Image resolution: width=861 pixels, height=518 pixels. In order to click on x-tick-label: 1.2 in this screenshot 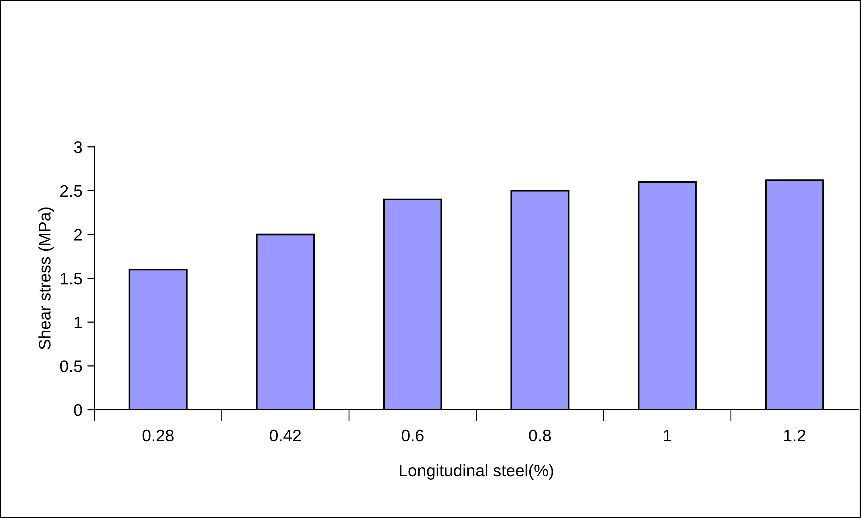, I will do `click(795, 436)`.